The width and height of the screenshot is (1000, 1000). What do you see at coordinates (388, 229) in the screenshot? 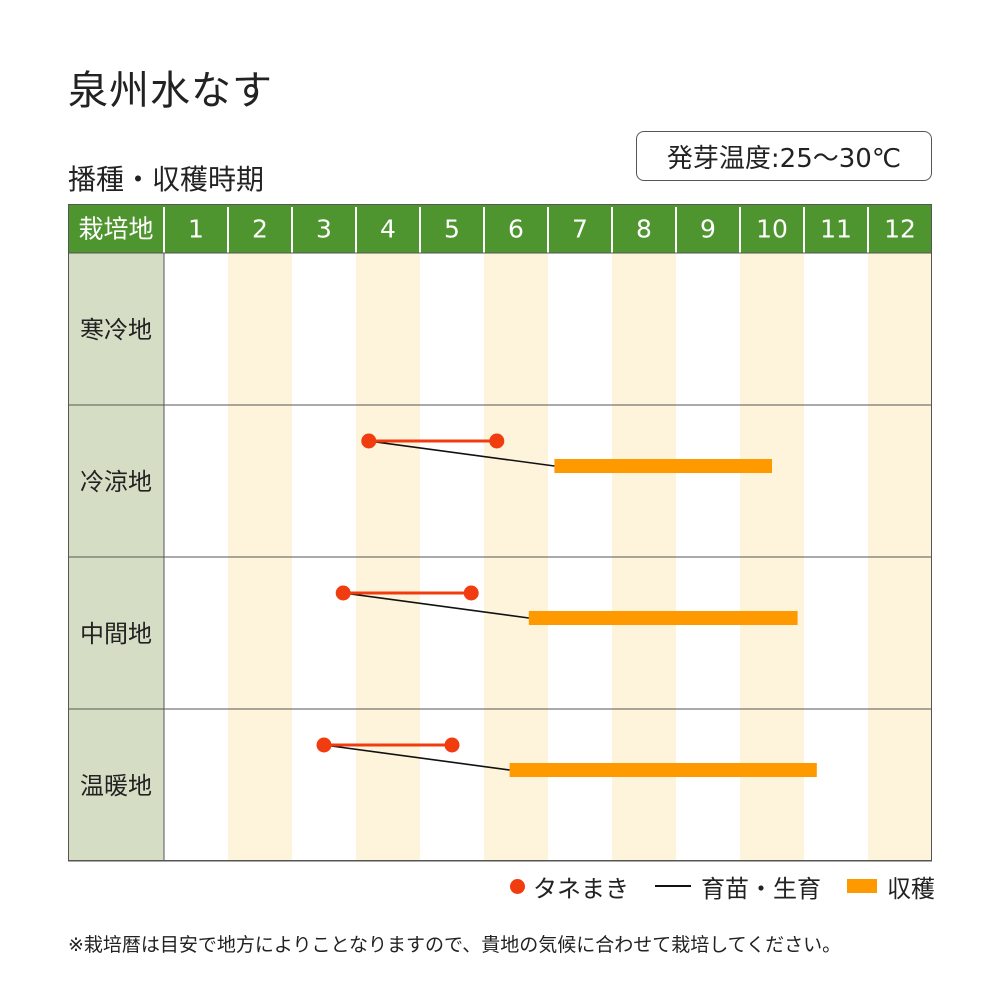
I see `month-label-4: 4` at bounding box center [388, 229].